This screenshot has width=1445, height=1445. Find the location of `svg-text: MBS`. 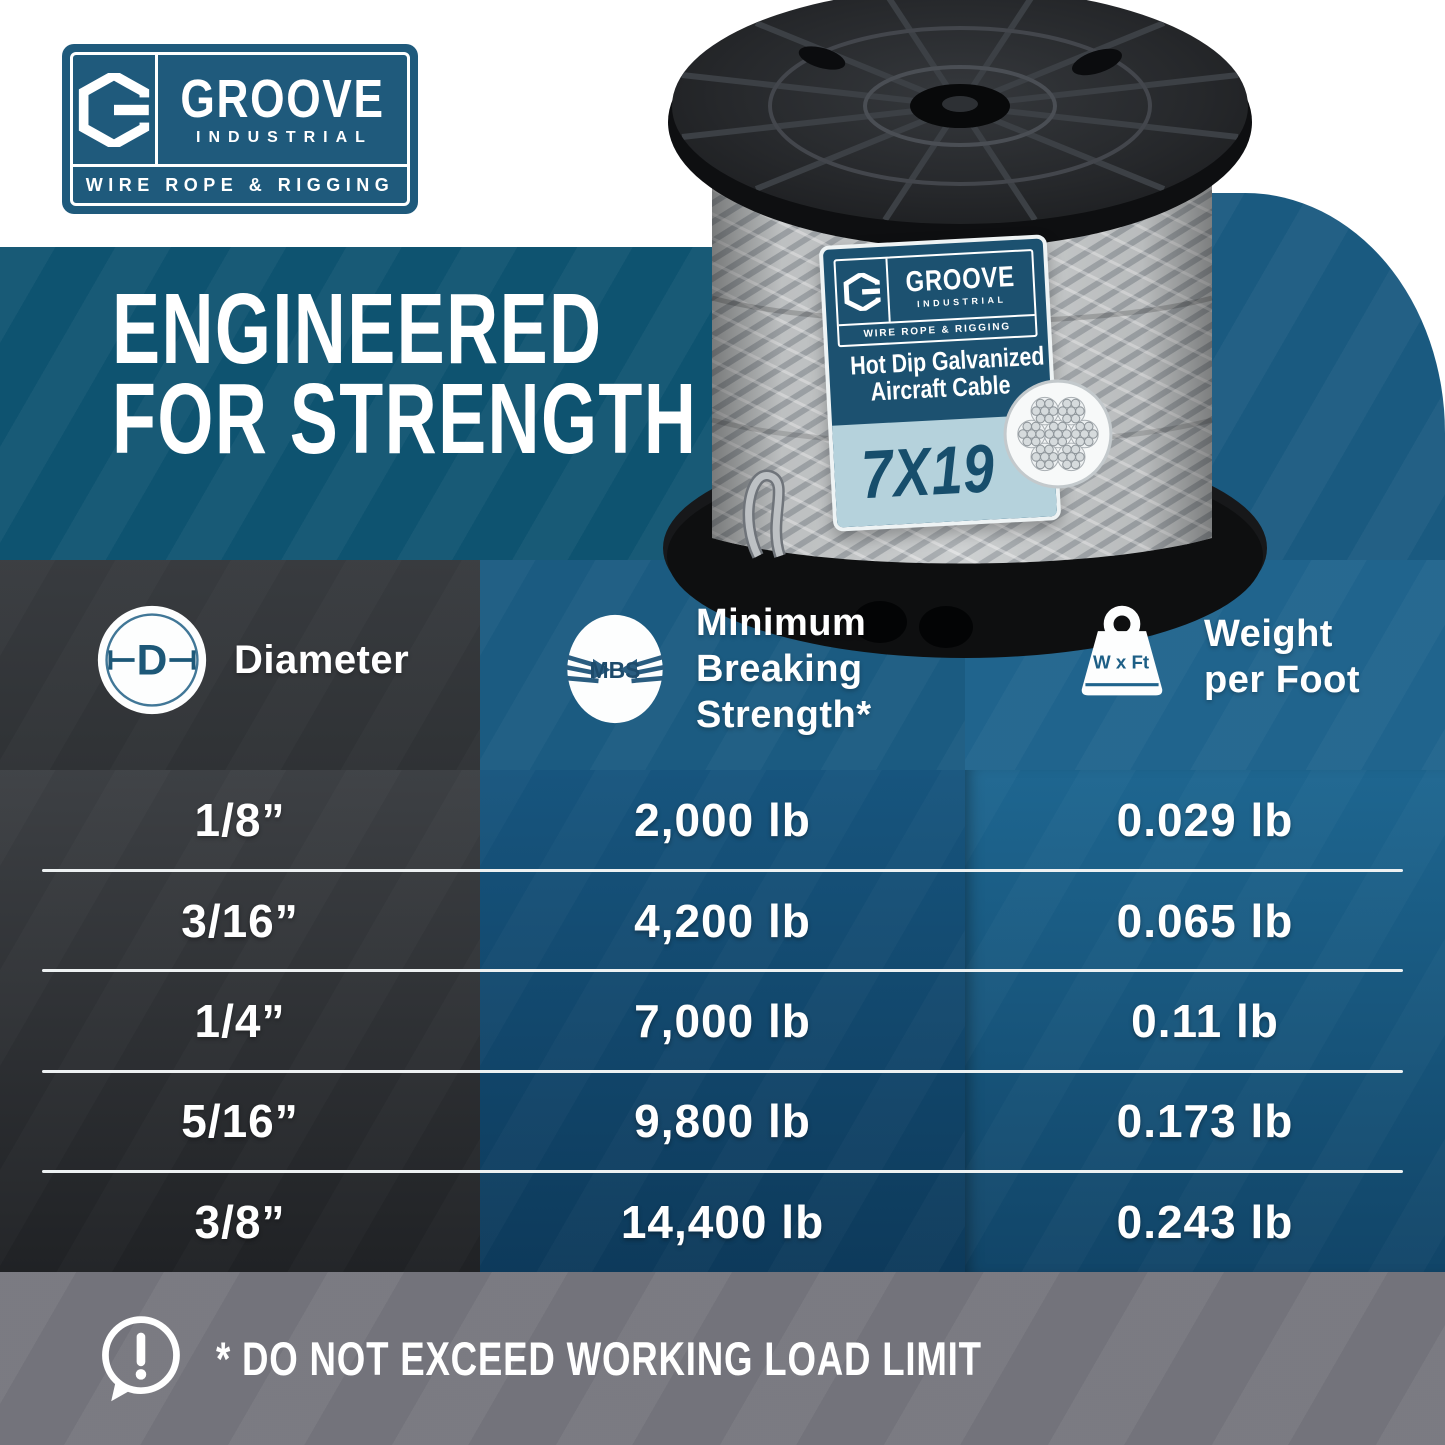

svg-text: MBS is located at coordinates (615, 670).